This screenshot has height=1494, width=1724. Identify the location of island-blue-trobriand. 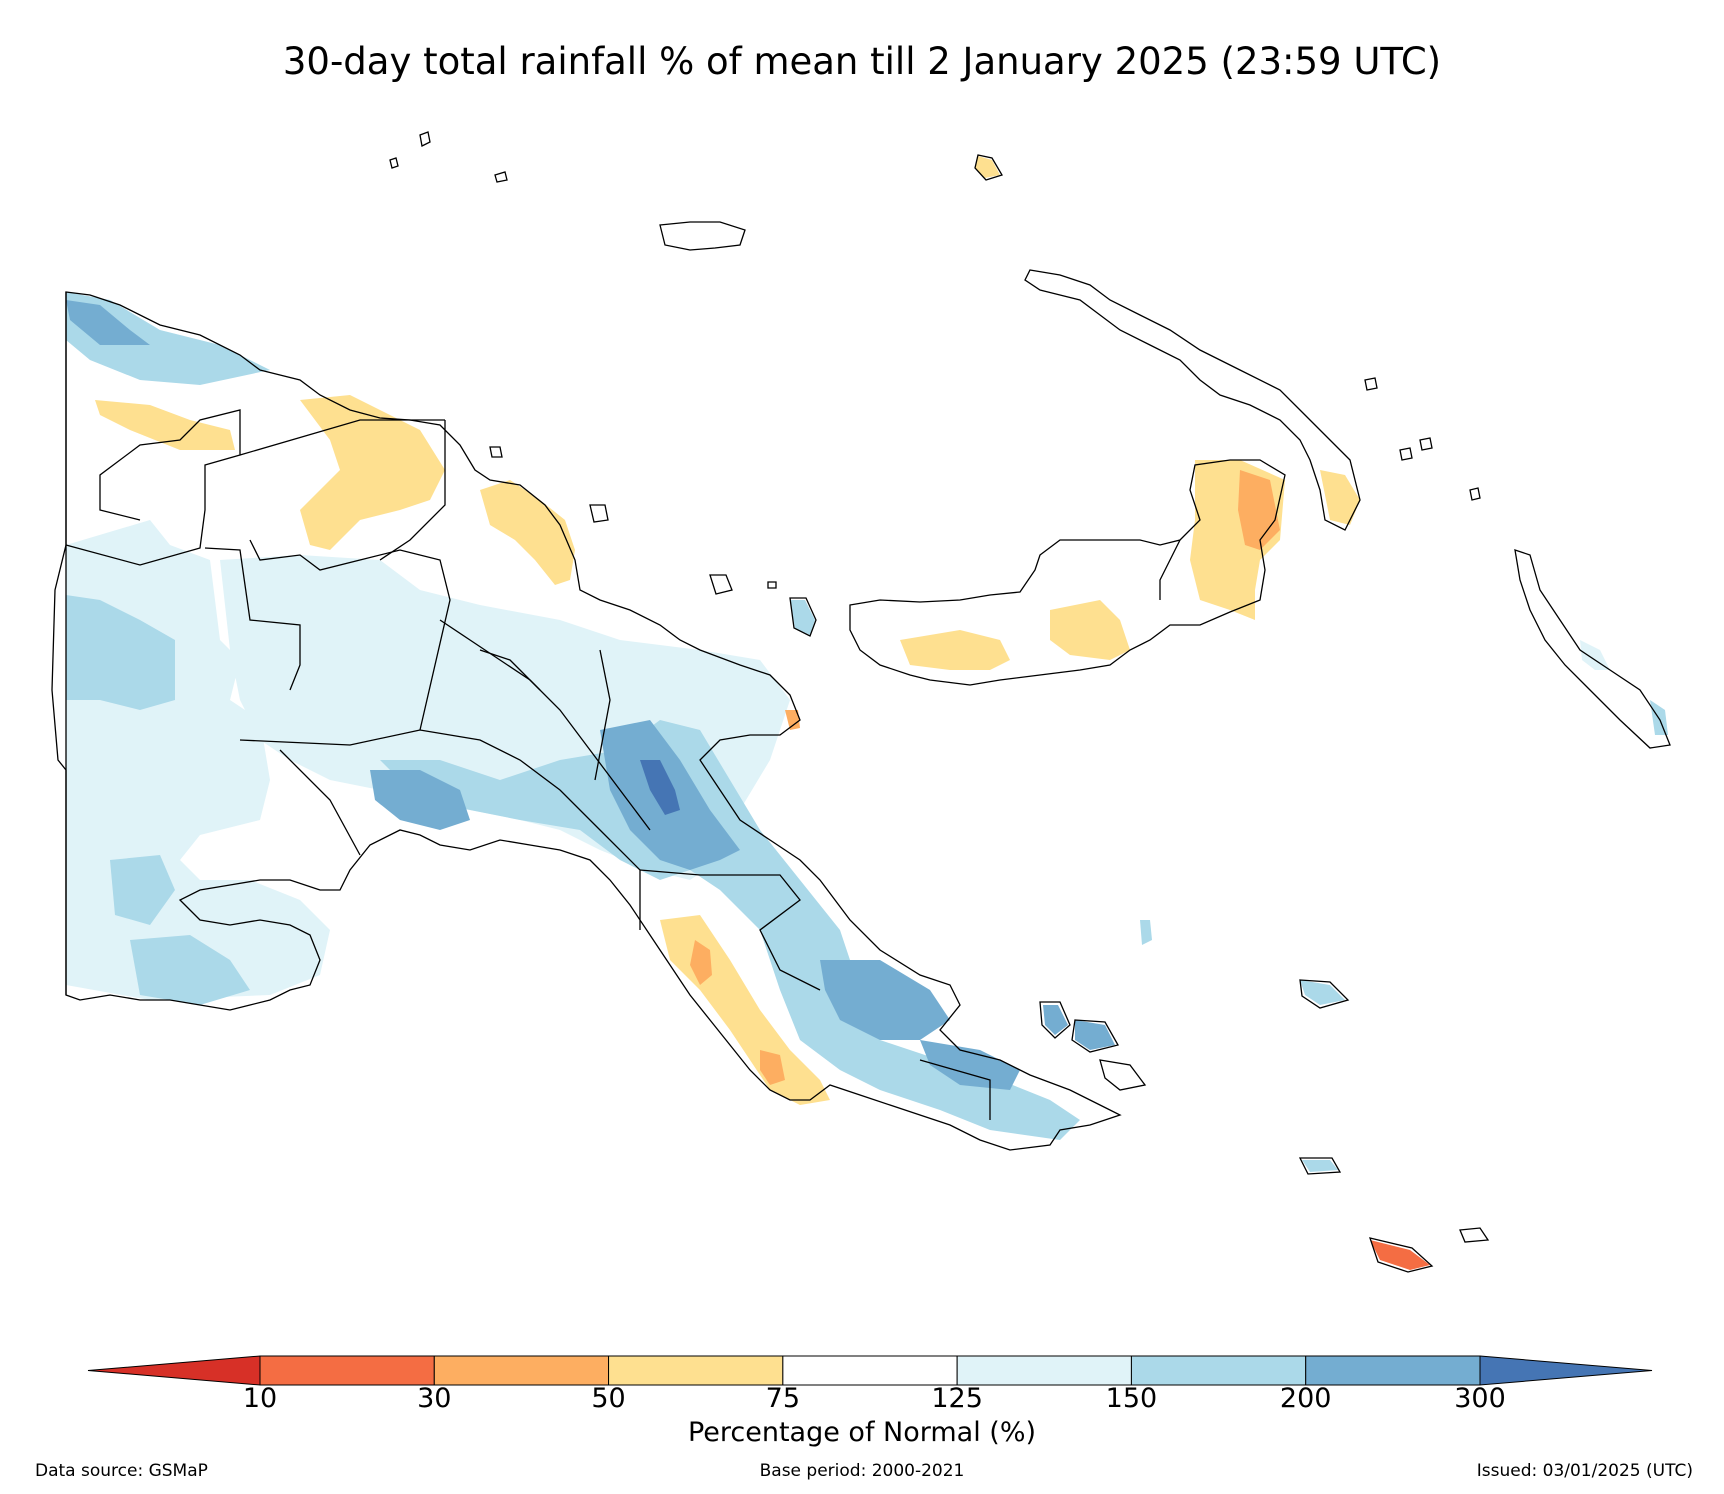
(1322, 992).